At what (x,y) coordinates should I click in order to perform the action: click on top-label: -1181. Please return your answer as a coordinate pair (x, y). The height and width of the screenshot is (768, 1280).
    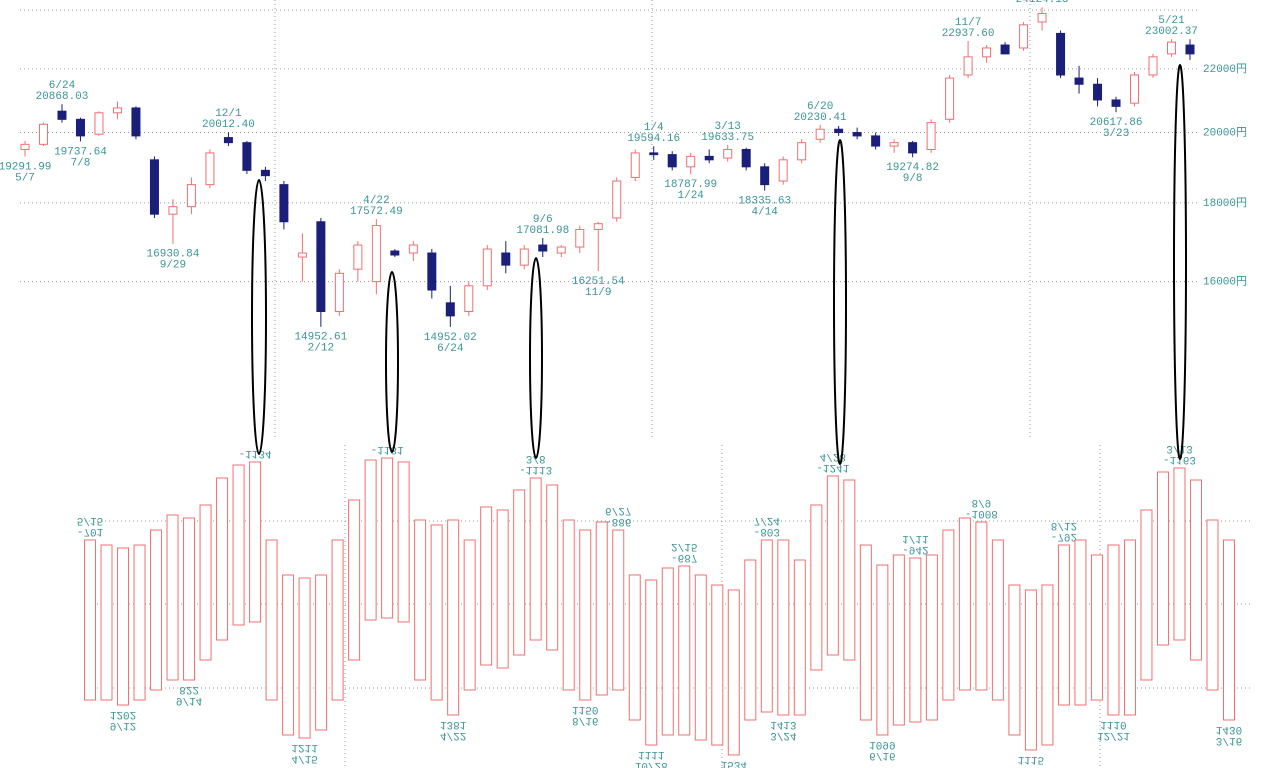
    Looking at the image, I should click on (387, 449).